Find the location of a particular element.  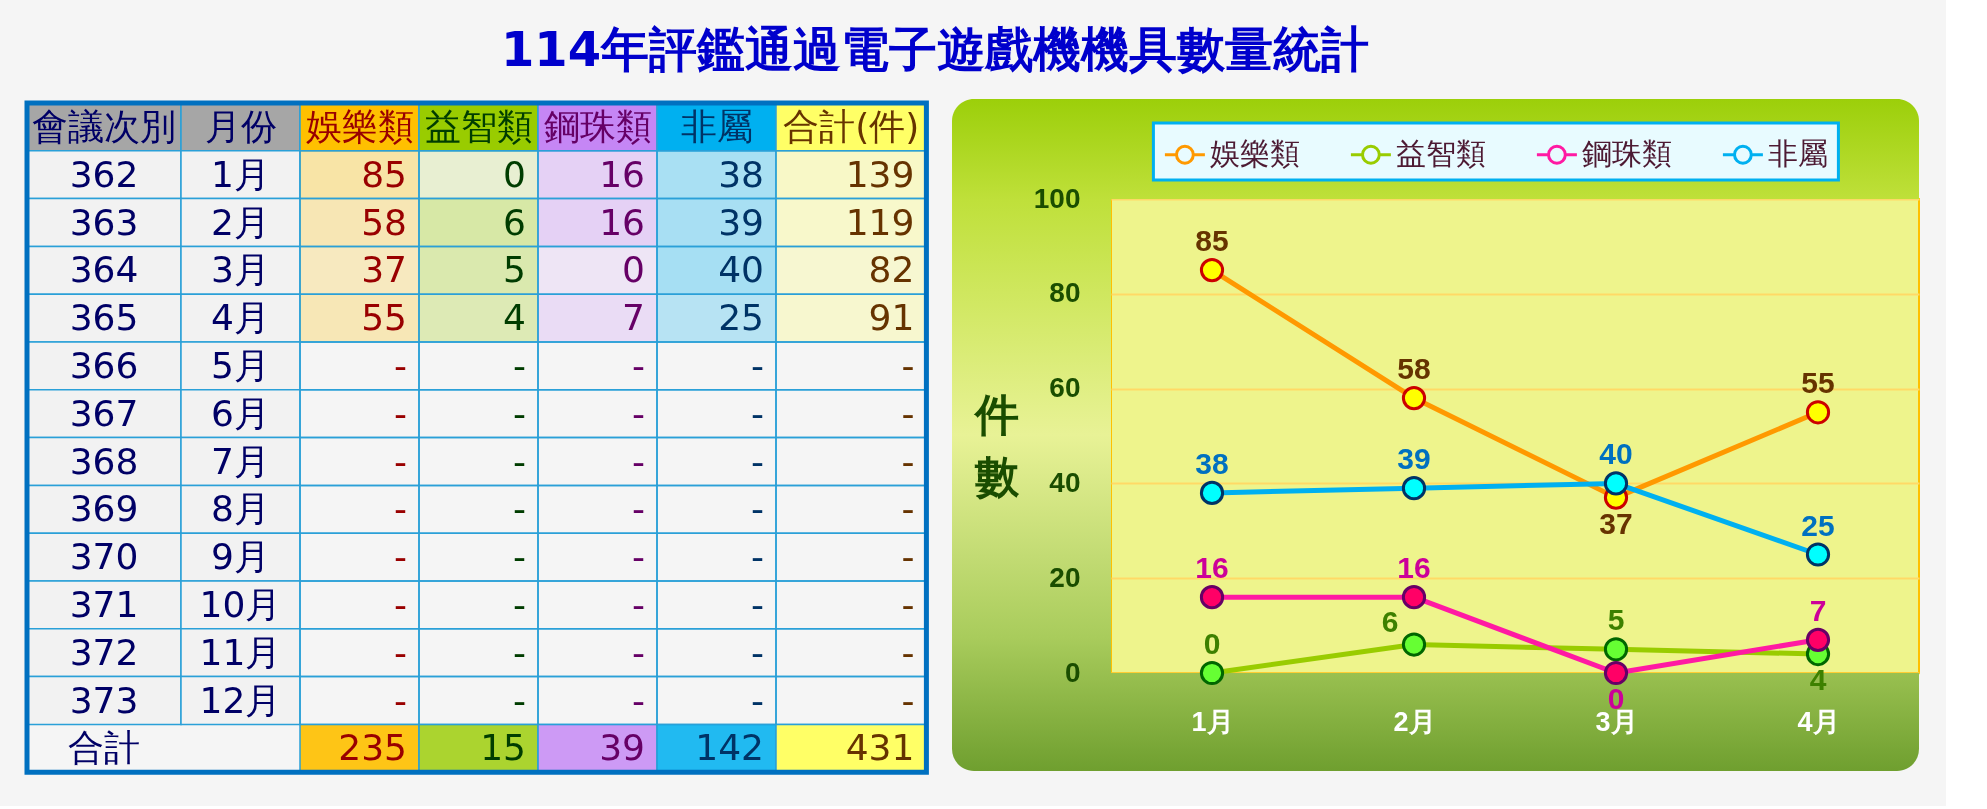

y-tick-label: 370 is located at coordinates (104, 557).